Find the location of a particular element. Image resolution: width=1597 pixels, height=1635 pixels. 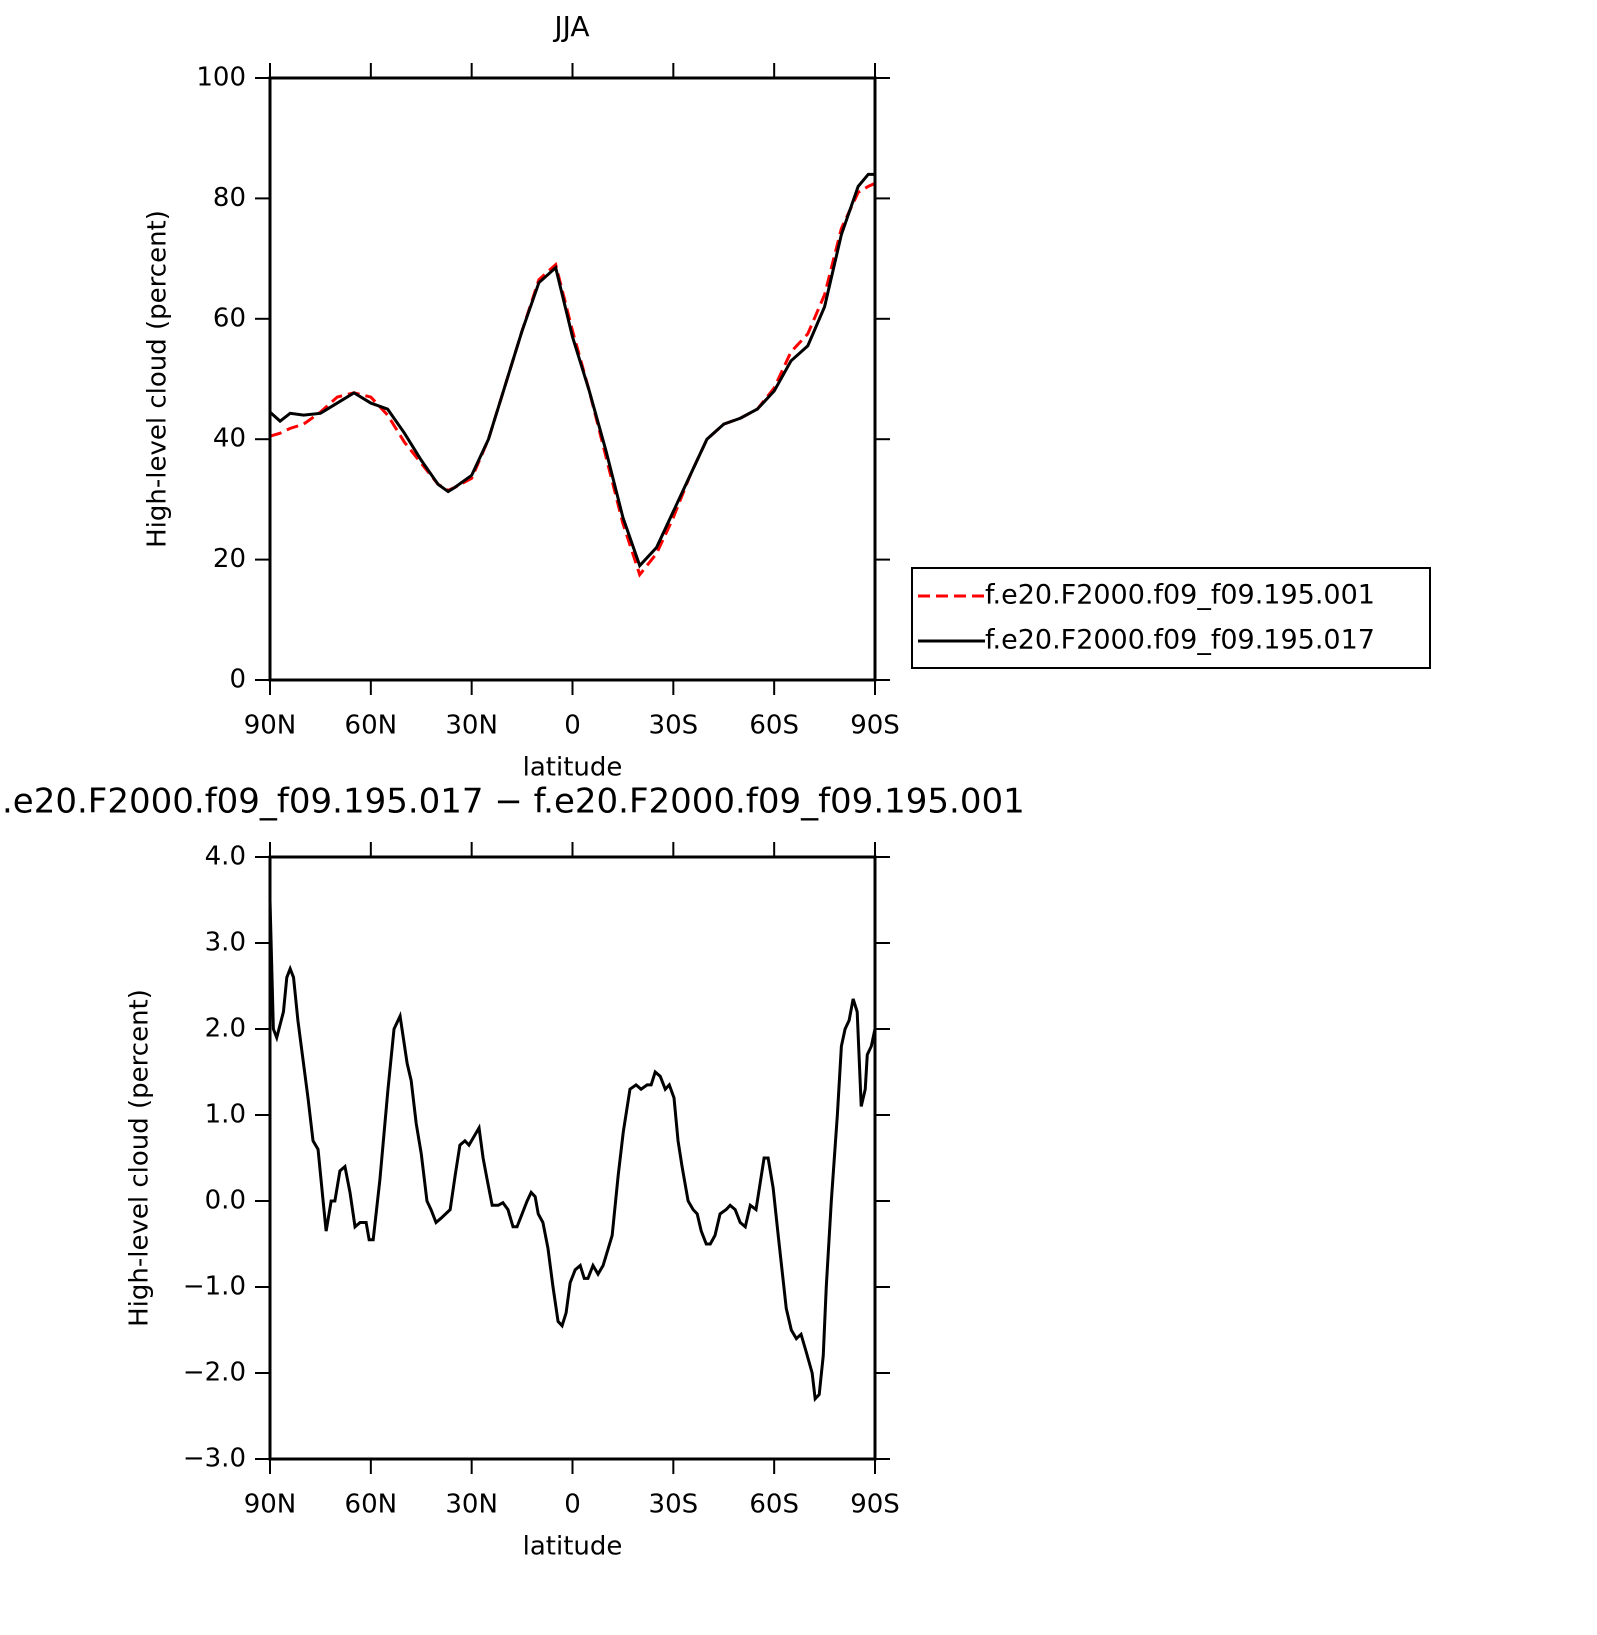

y-tick-label: 0 is located at coordinates (237, 680).